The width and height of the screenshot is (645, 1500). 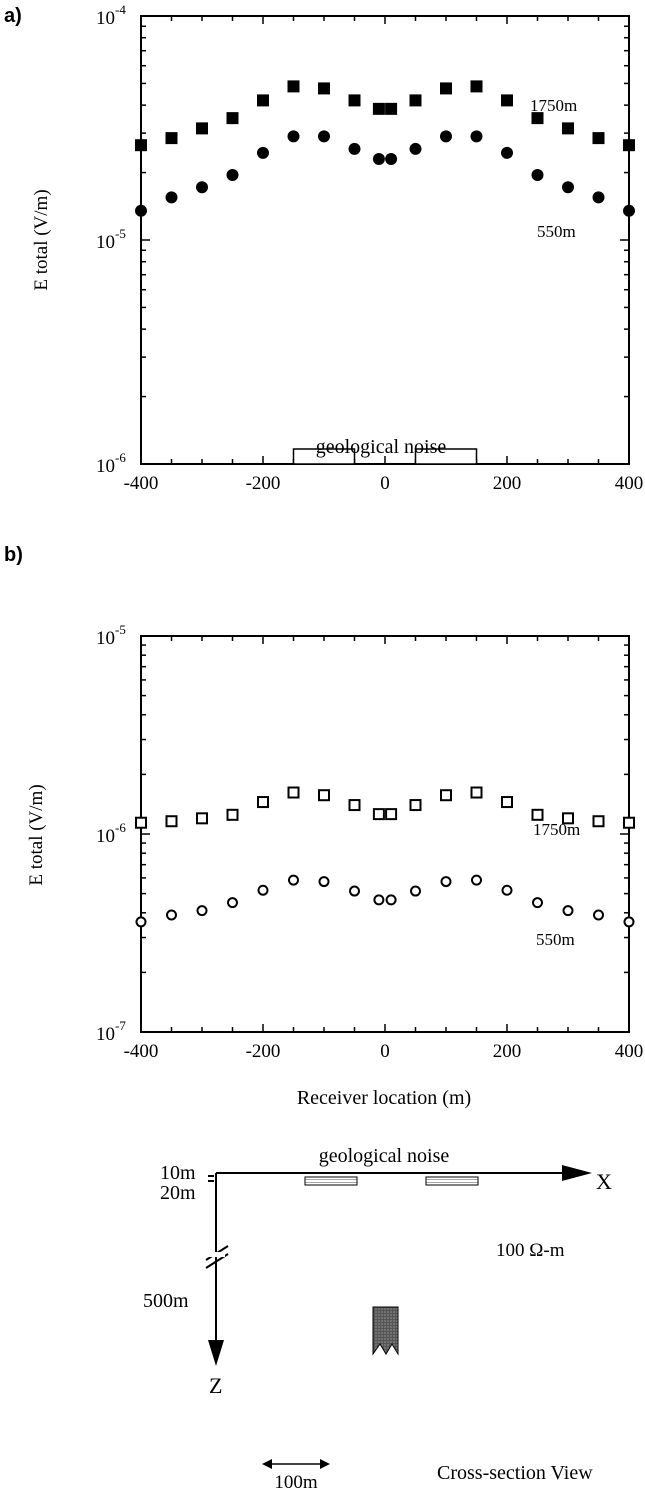 What do you see at coordinates (555, 939) in the screenshot?
I see `series-label-b-550m: 550m` at bounding box center [555, 939].